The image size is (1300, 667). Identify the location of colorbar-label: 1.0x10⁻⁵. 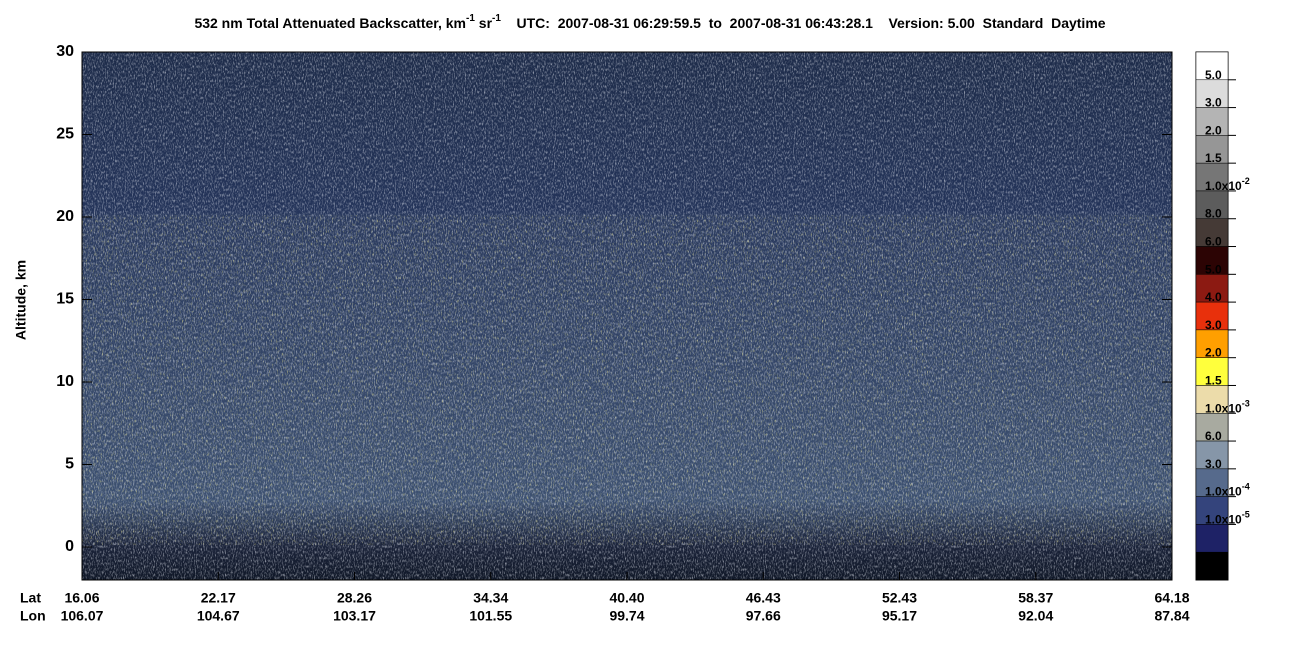
(1227, 518).